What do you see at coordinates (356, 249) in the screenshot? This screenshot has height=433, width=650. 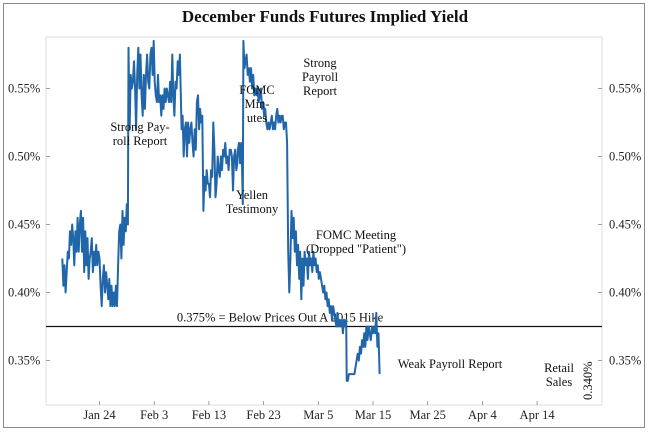 I see `annotation-fomc-meeting: (Dropped "Patient")` at bounding box center [356, 249].